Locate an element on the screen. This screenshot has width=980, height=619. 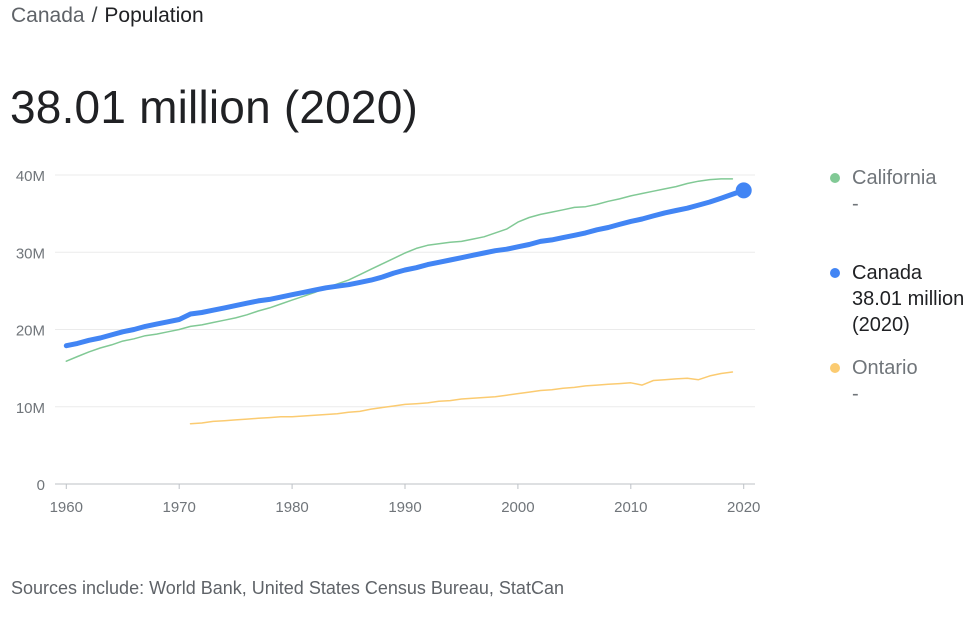
x-tick-label: 1990 is located at coordinates (404, 507).